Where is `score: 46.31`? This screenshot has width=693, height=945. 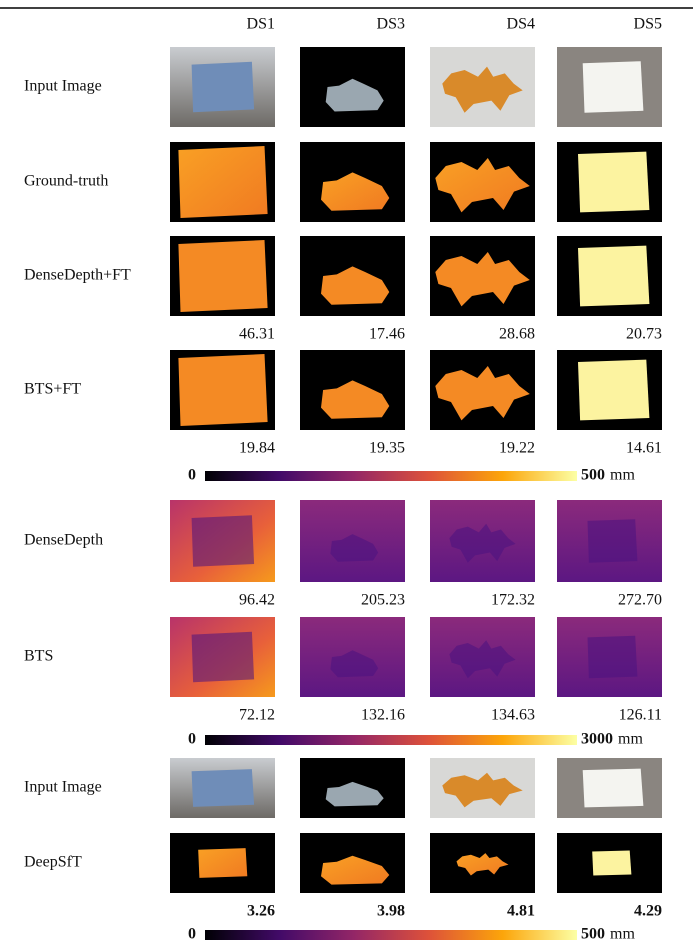 score: 46.31 is located at coordinates (257, 334).